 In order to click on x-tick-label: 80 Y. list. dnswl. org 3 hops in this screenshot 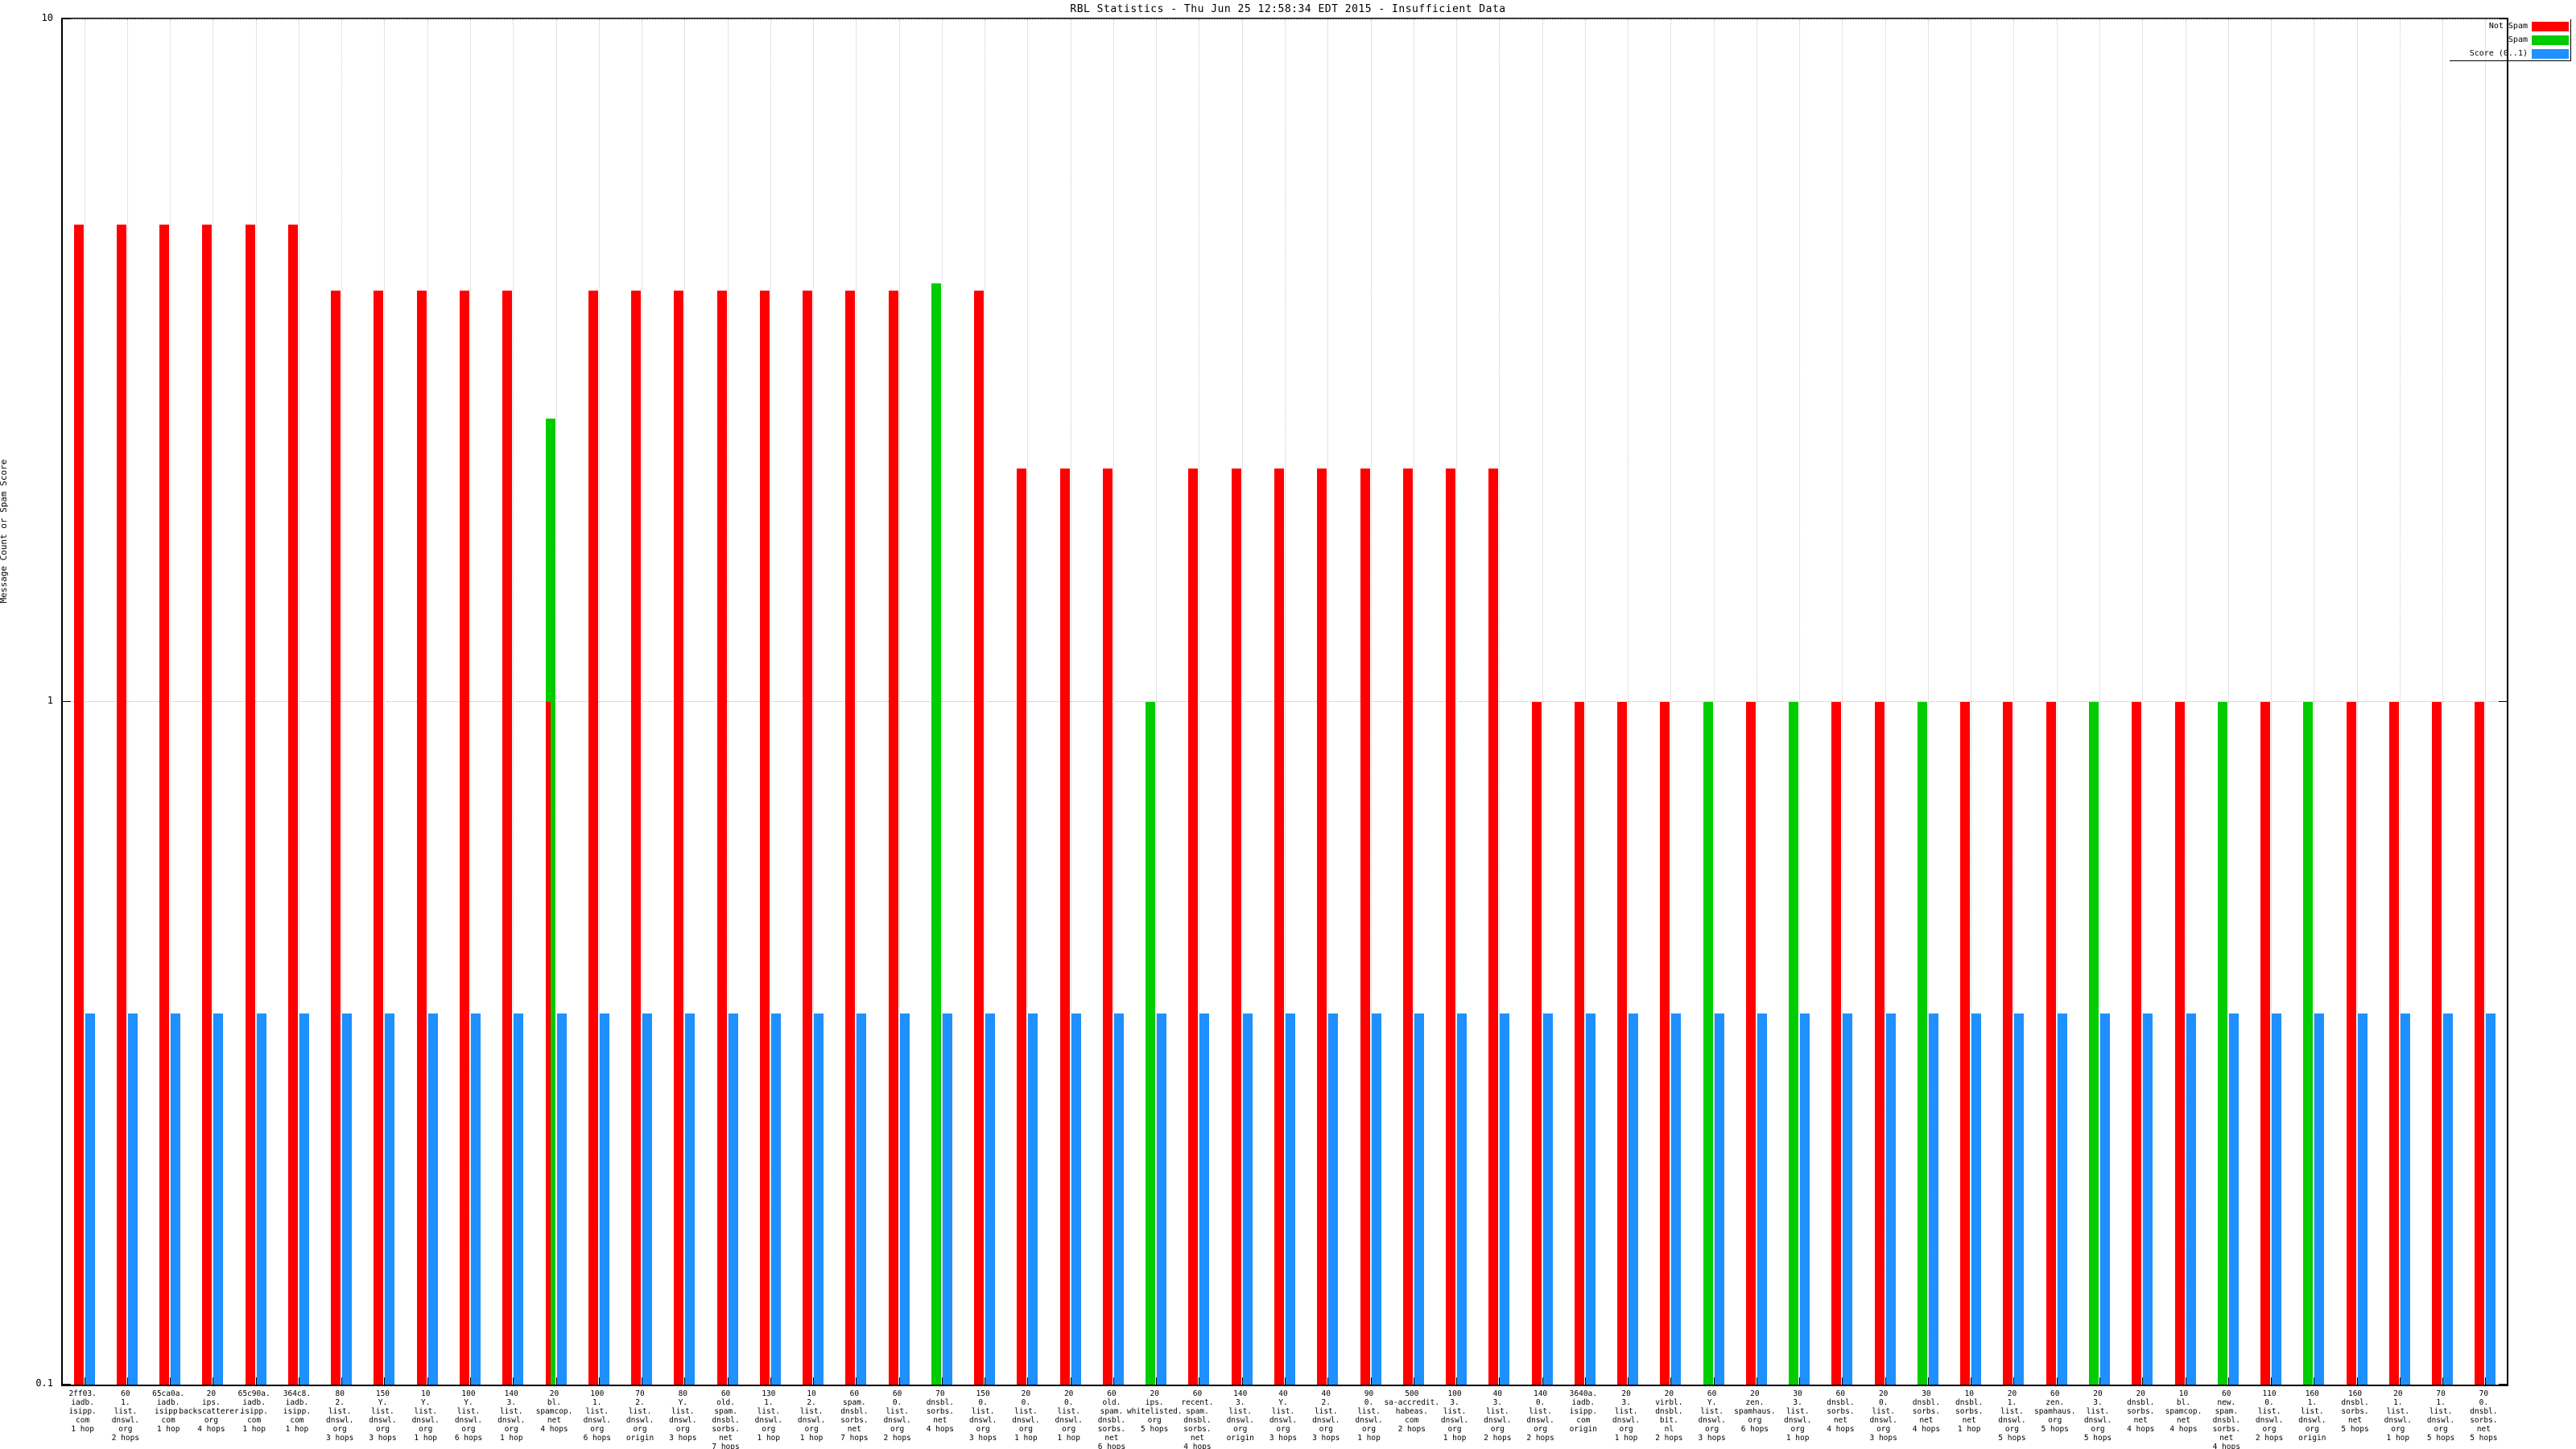, I will do `click(683, 1416)`.